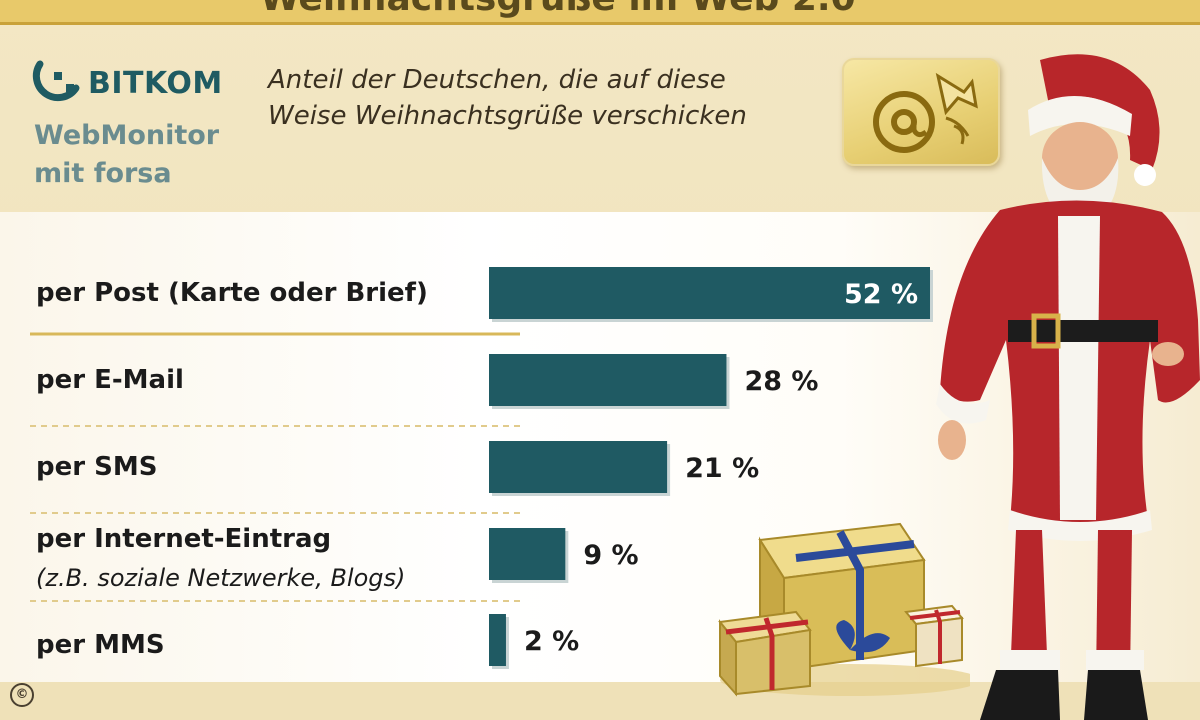  Describe the element at coordinates (844, 609) in the screenshot. I see `gift-boxes-icon` at that location.